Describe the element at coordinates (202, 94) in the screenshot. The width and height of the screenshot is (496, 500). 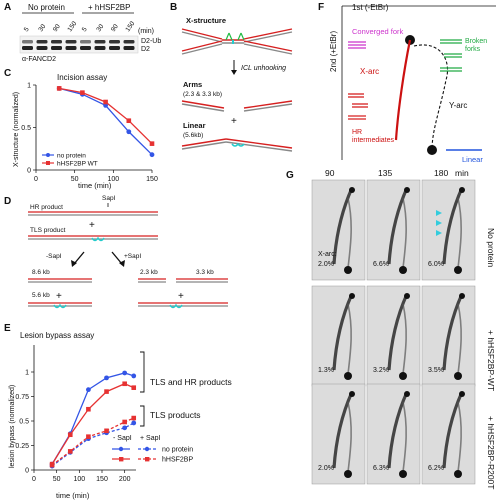
I see `arms-size-label: (2.3 & 3.3 kb)` at that location.